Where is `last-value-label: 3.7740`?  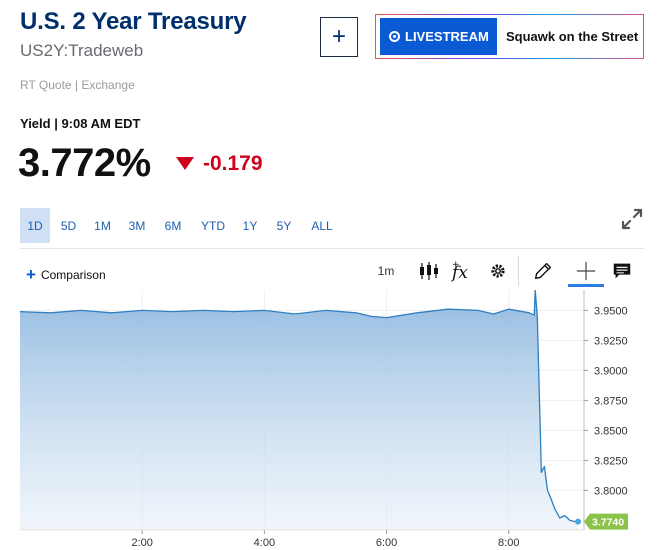 last-value-label: 3.7740 is located at coordinates (608, 523).